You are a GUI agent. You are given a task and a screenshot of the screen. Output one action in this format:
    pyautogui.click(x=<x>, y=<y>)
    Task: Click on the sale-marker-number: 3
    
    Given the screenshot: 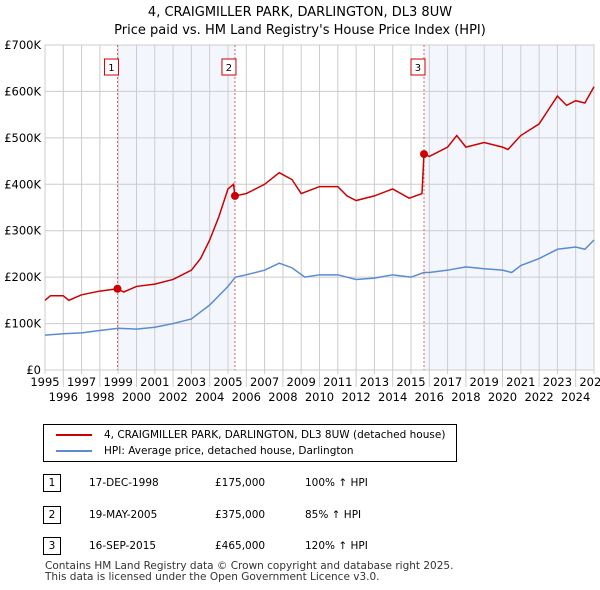 What is the action you would take?
    pyautogui.click(x=52, y=546)
    